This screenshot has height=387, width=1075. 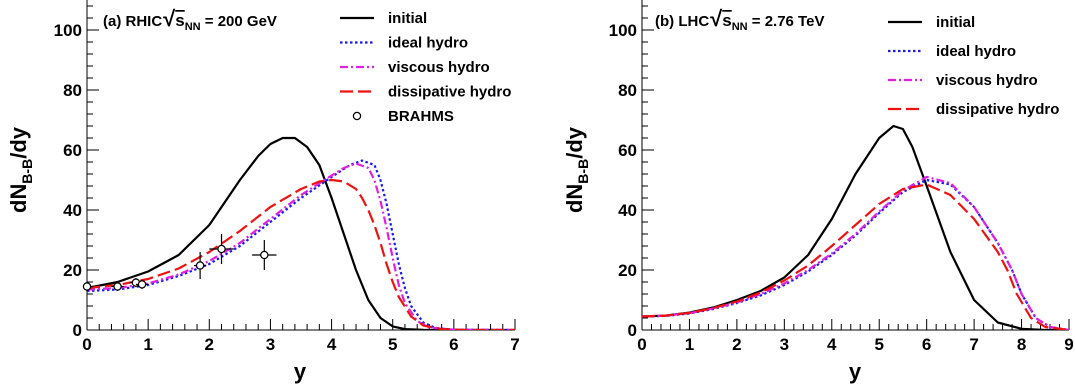 What do you see at coordinates (1068, 344) in the screenshot?
I see `x-tick-label: 9` at bounding box center [1068, 344].